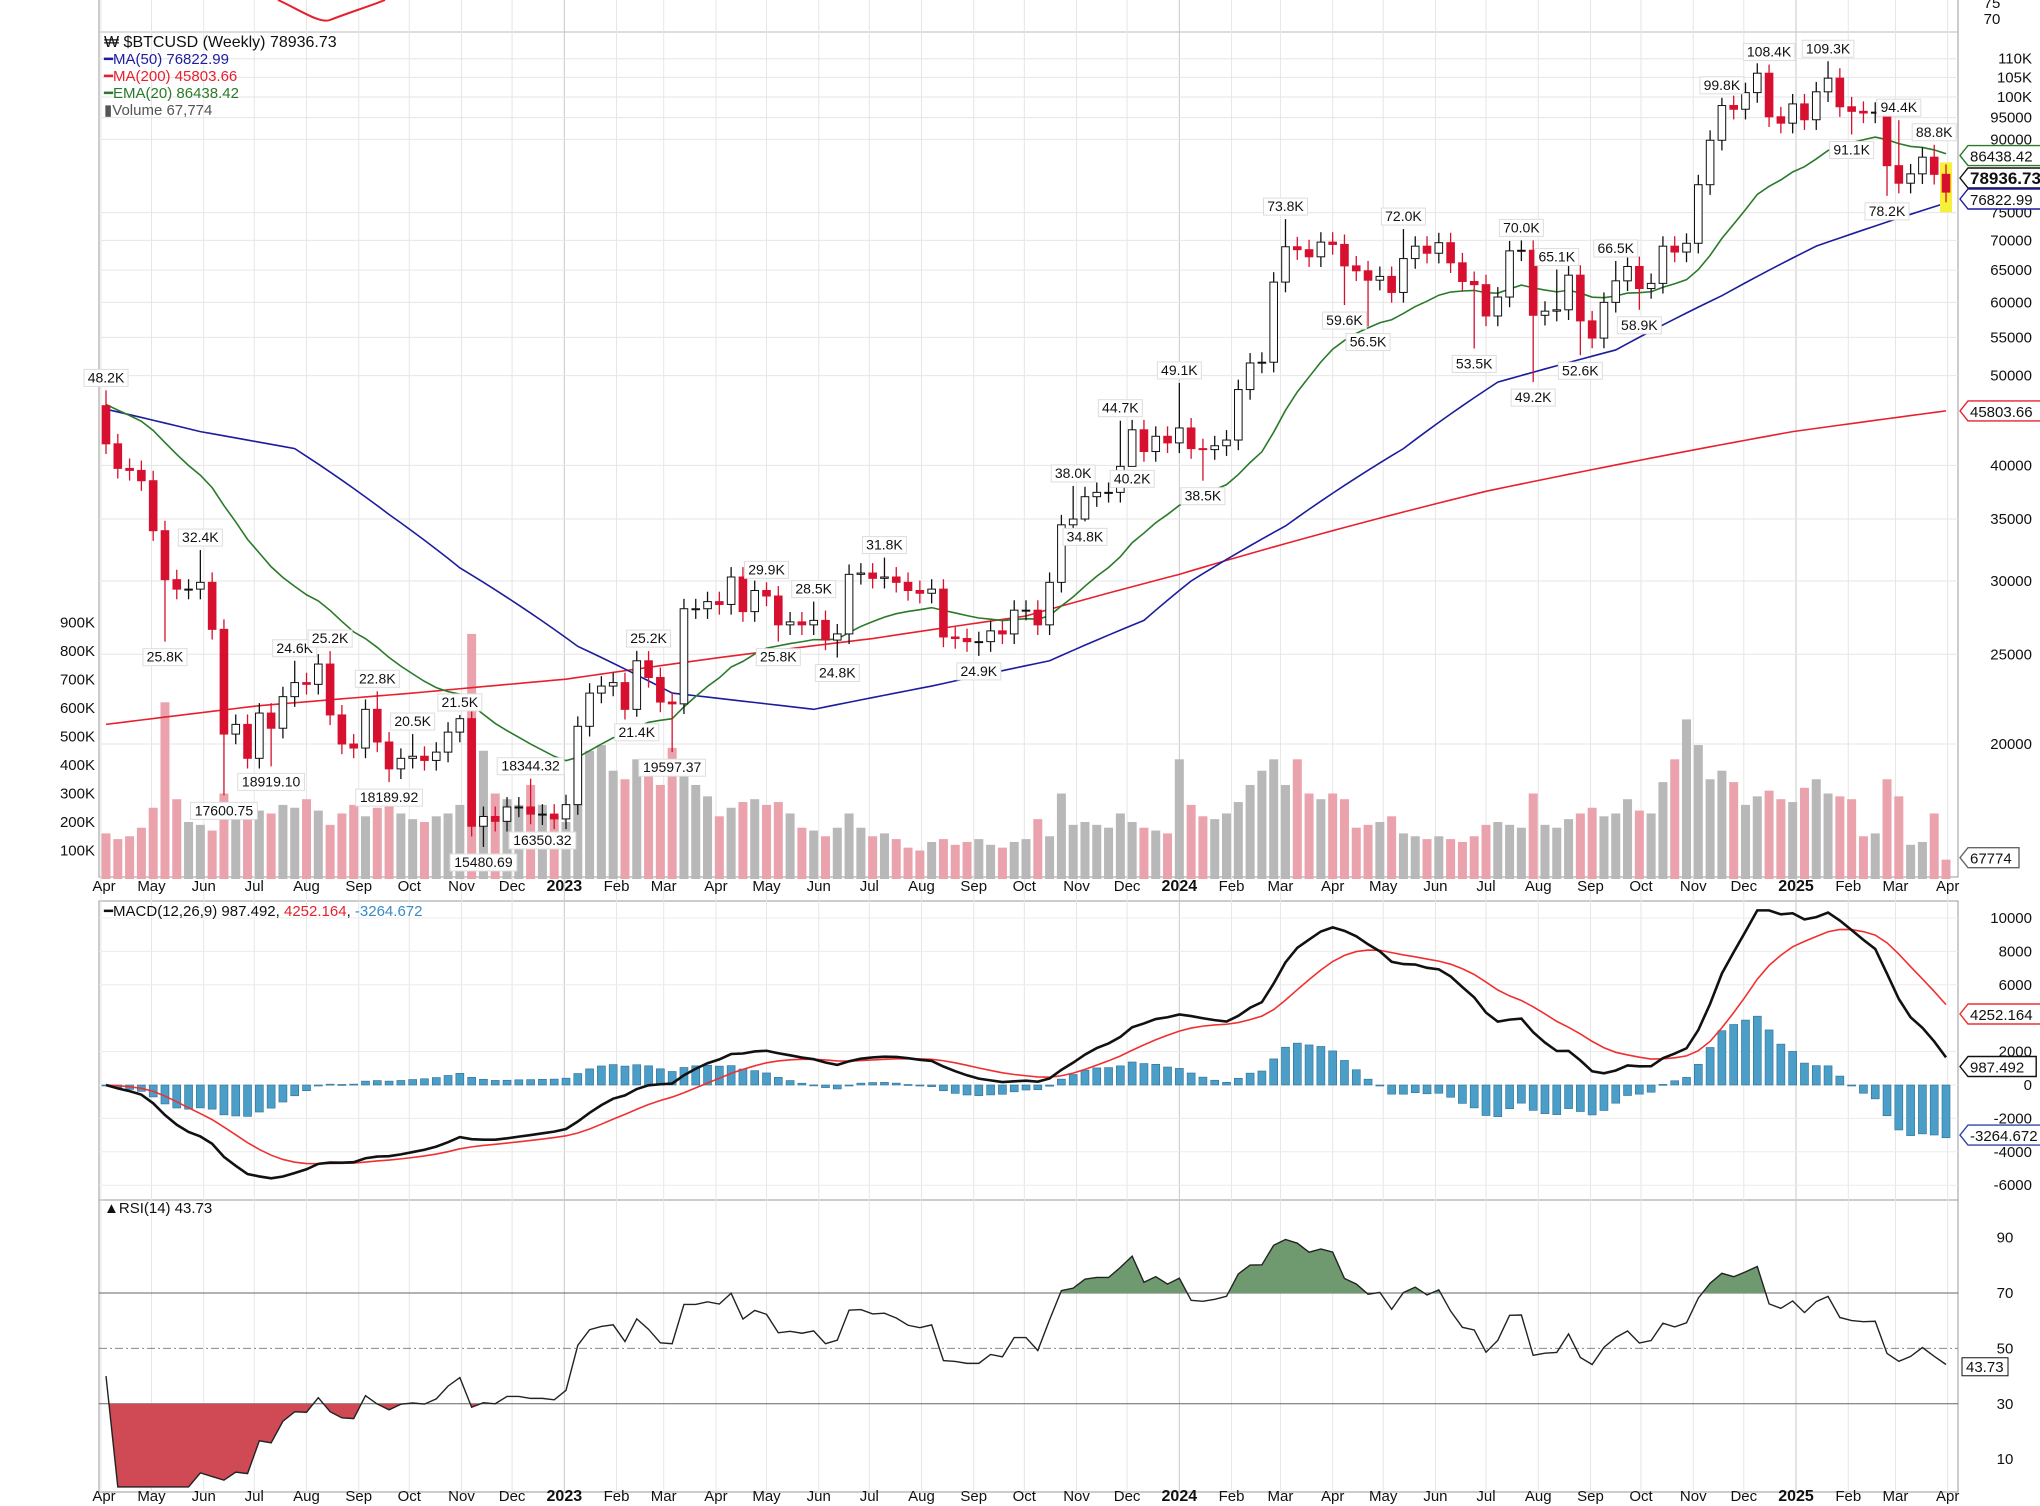  Describe the element at coordinates (1281, 1496) in the screenshot. I see `rsi-x-tick-label: Mar` at that location.